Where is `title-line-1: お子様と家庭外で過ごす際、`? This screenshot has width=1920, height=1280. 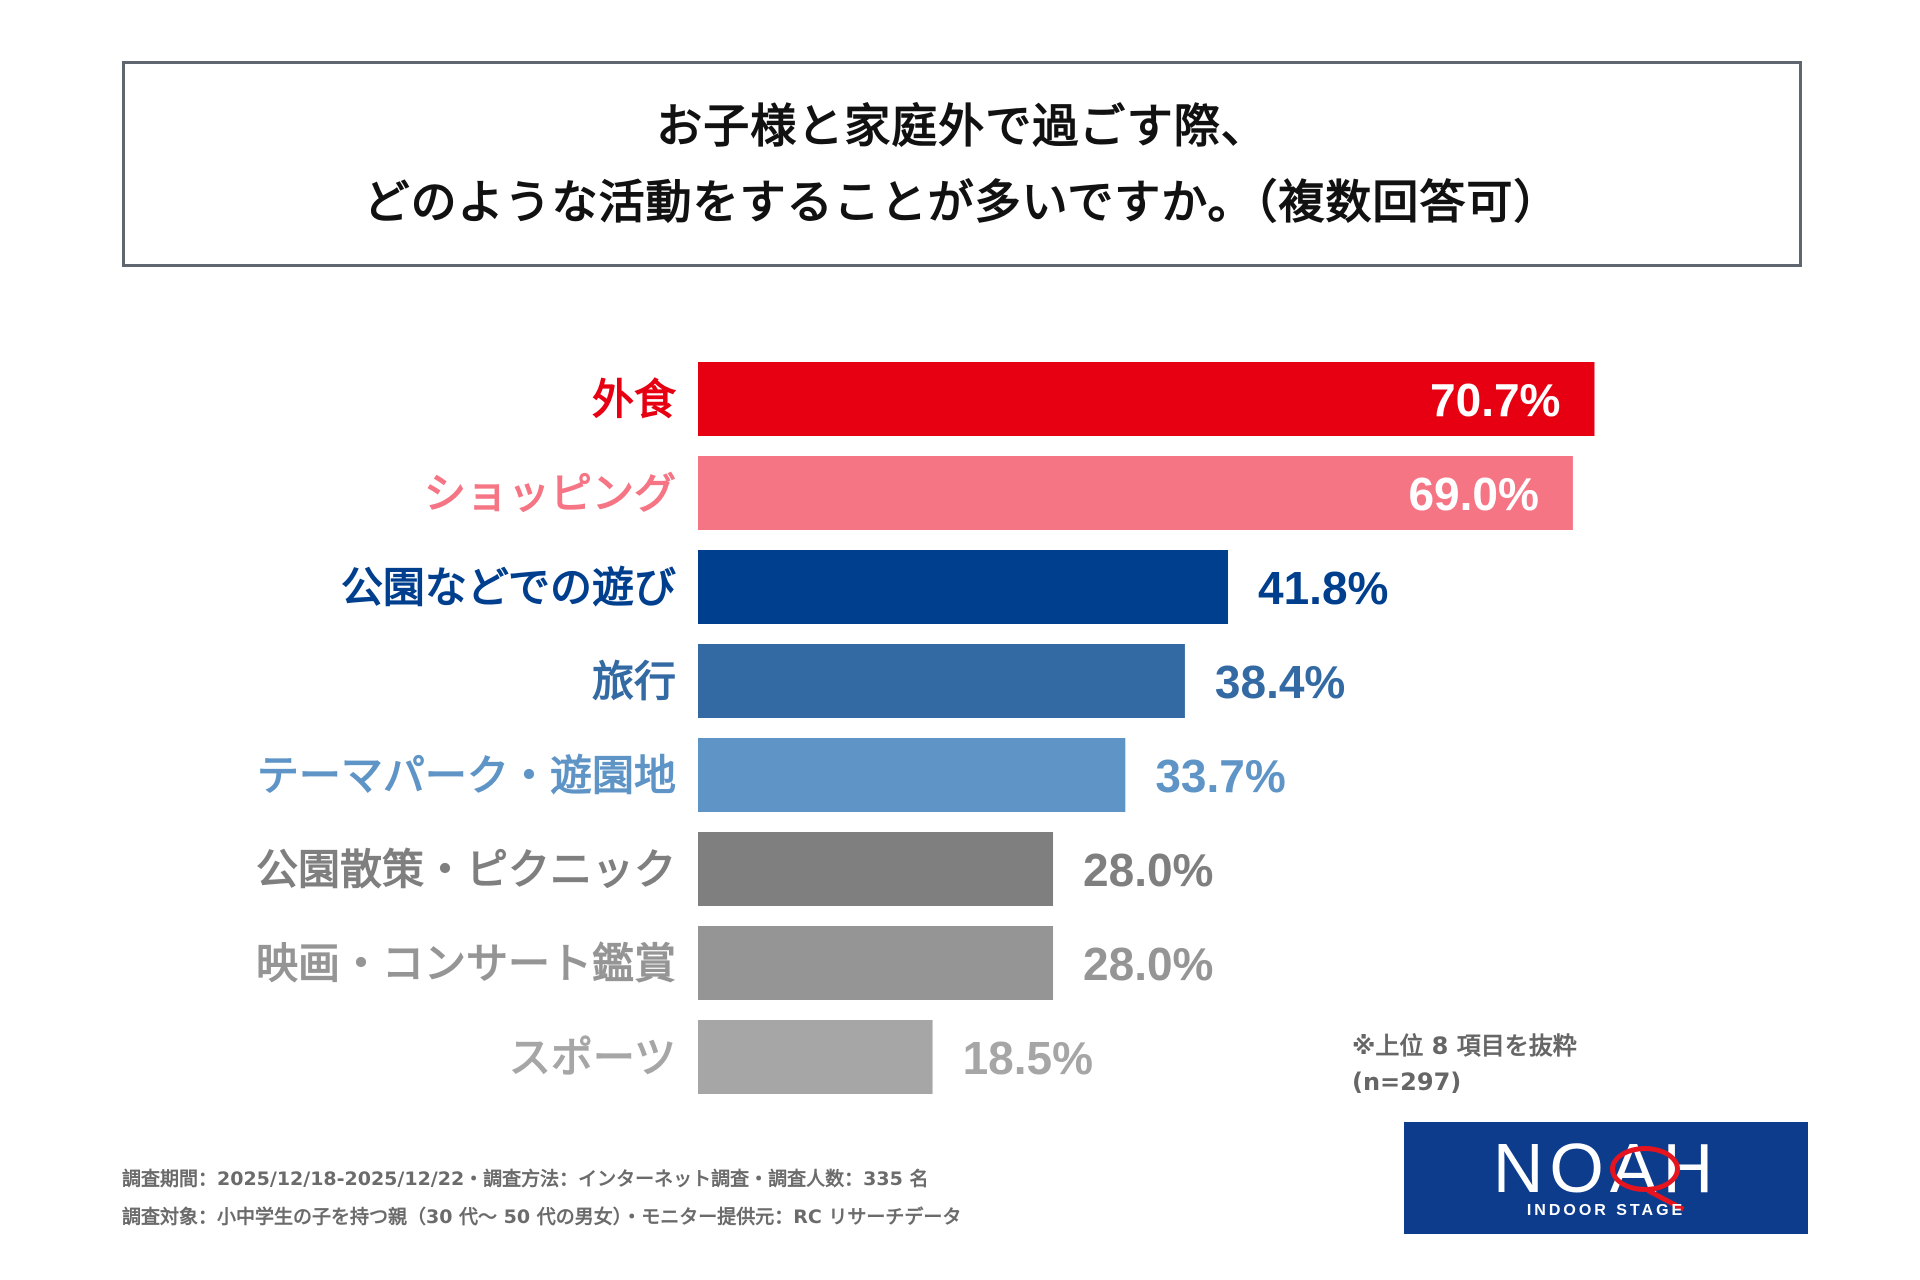
title-line-1: お子様と家庭外で過ごす際、 is located at coordinates (962, 126).